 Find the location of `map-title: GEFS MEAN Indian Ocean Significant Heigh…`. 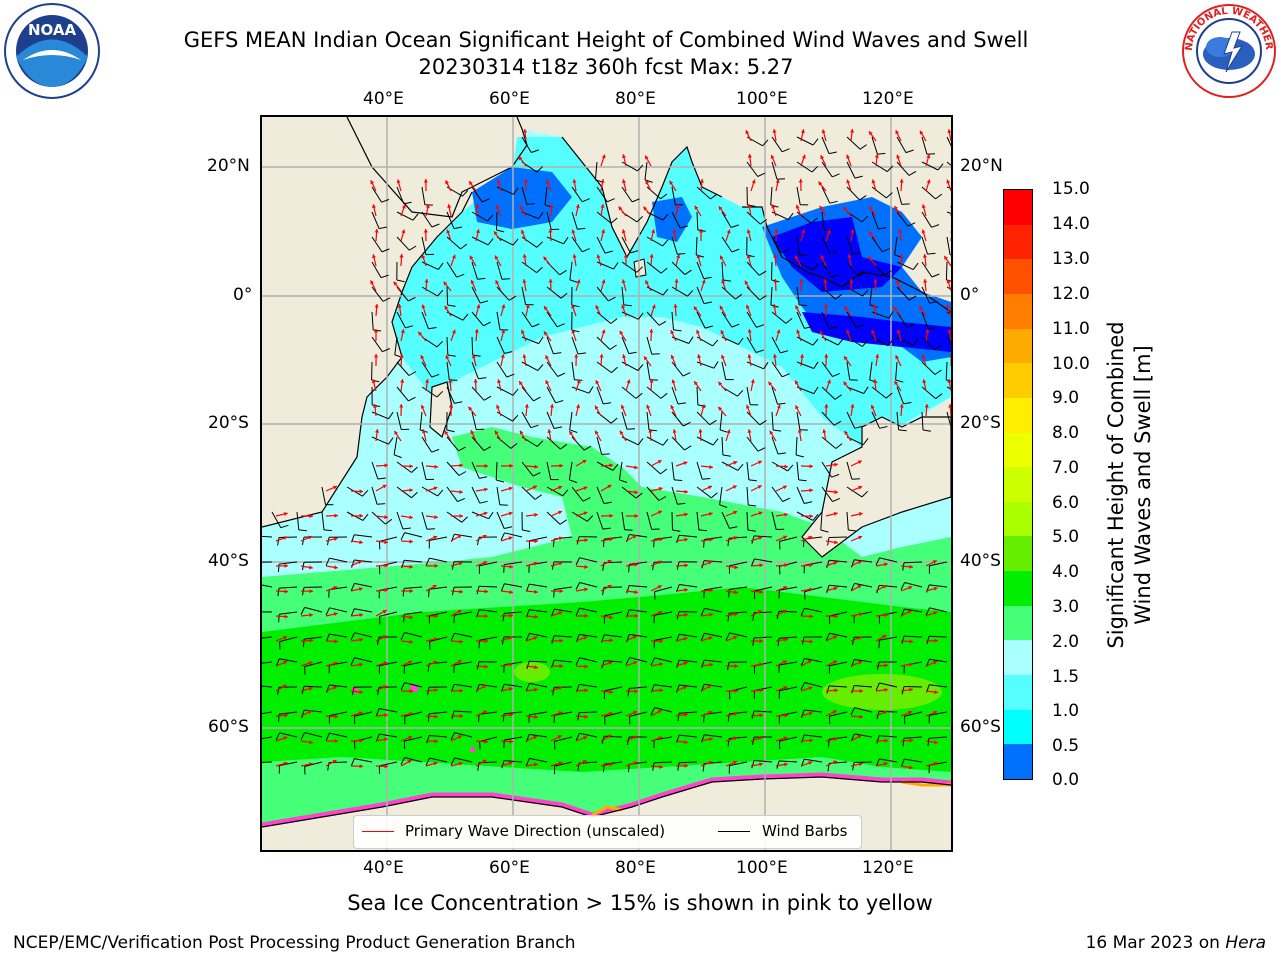

map-title: GEFS MEAN Indian Ocean Significant Heigh… is located at coordinates (606, 40).